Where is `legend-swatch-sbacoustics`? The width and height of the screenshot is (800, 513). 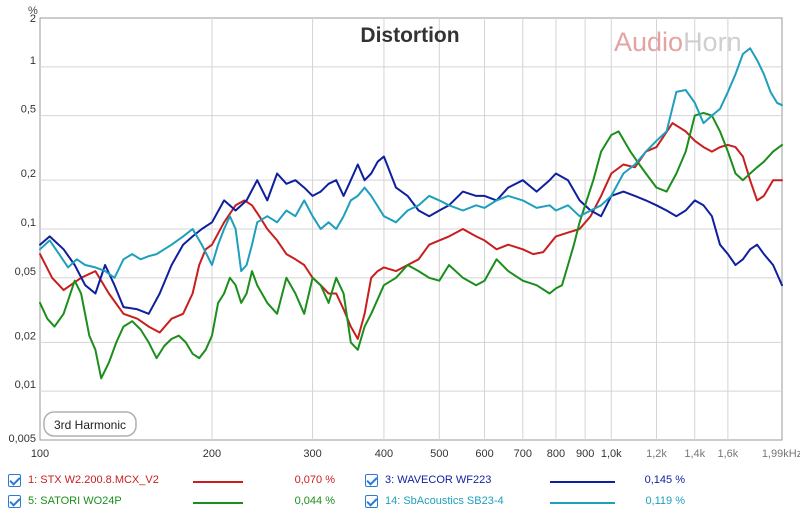 legend-swatch-sbacoustics is located at coordinates (582, 503).